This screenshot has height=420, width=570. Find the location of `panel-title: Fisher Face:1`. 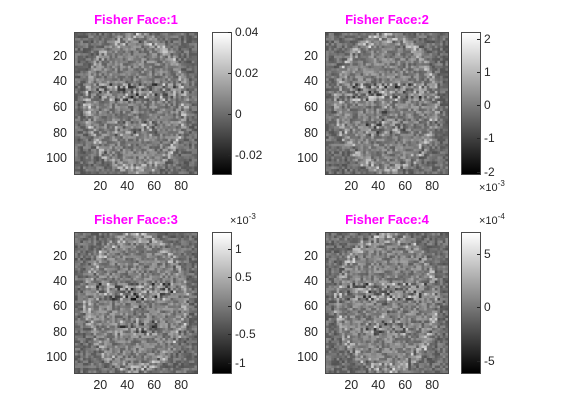

panel-title: Fisher Face:1 is located at coordinates (136, 19).